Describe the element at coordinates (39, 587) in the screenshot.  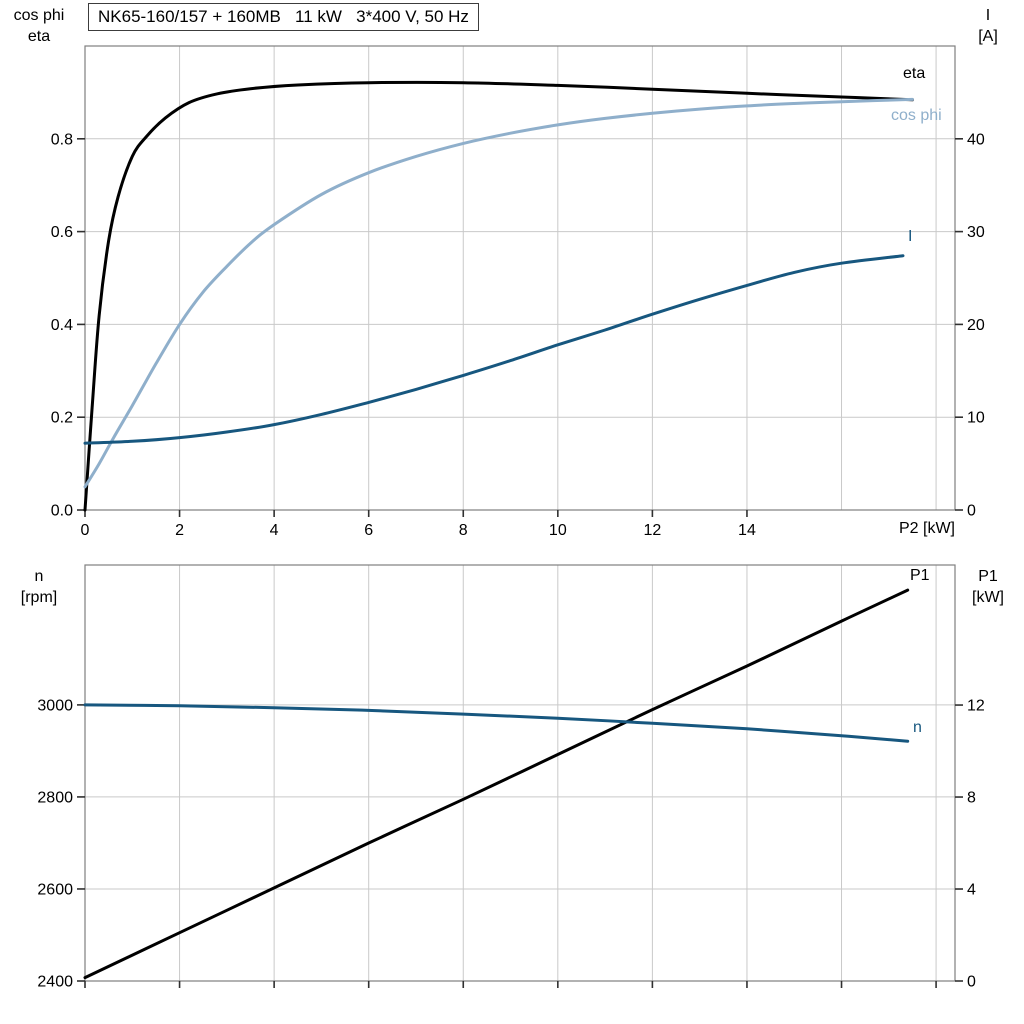
I see `bottom-left-axis-title: n [rpm]` at that location.